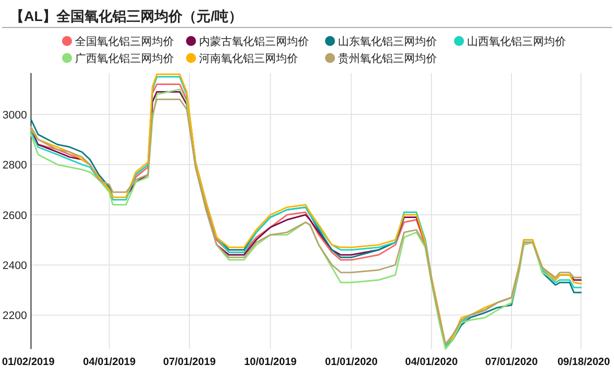 The height and width of the screenshot is (385, 614). I want to click on x-tick-label: 04/01/2019, so click(109, 362).